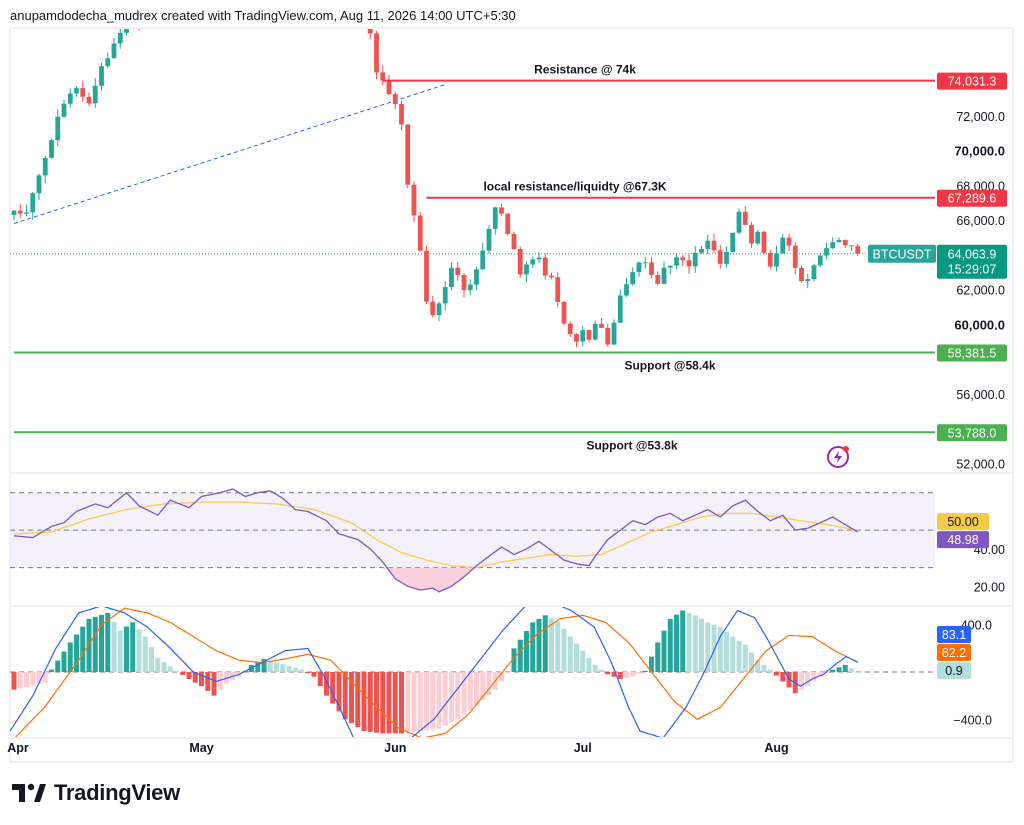 The image size is (1024, 825). What do you see at coordinates (434, 670) in the screenshot?
I see `macd-line` at bounding box center [434, 670].